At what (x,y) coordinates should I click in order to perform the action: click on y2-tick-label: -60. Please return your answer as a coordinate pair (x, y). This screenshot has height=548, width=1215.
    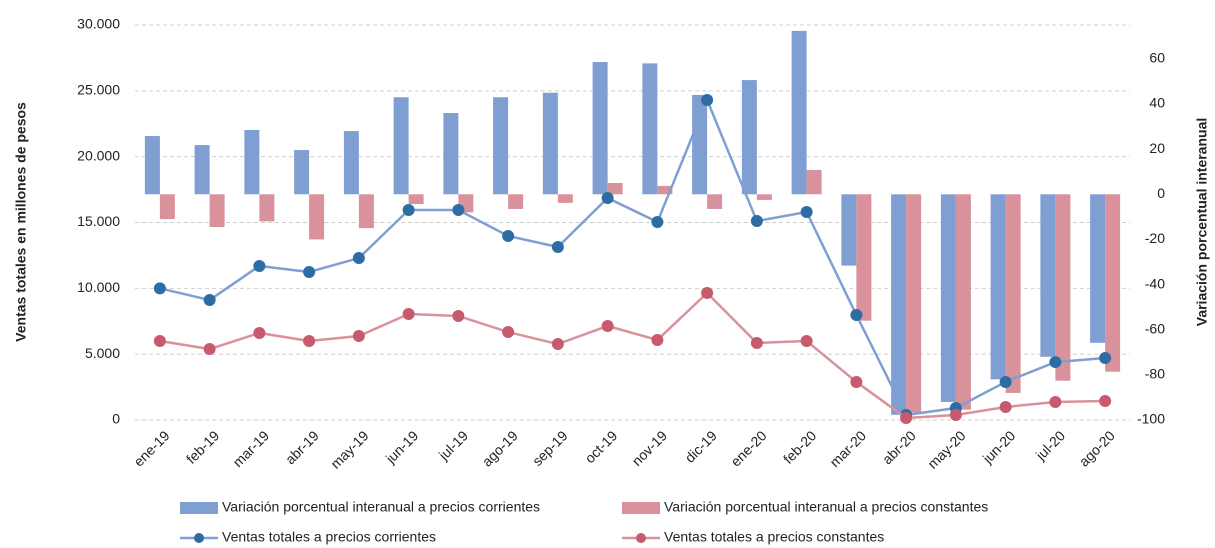
    Looking at the image, I should click on (1155, 328).